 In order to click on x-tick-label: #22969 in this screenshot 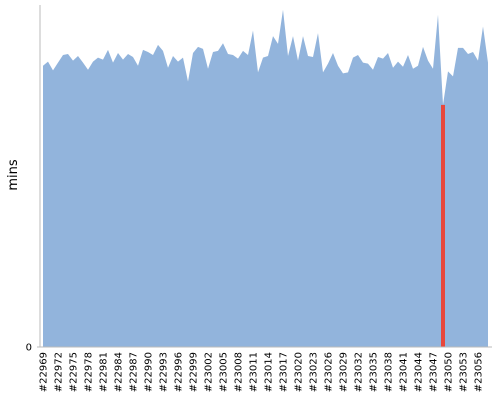, I will do `click(44, 372)`.